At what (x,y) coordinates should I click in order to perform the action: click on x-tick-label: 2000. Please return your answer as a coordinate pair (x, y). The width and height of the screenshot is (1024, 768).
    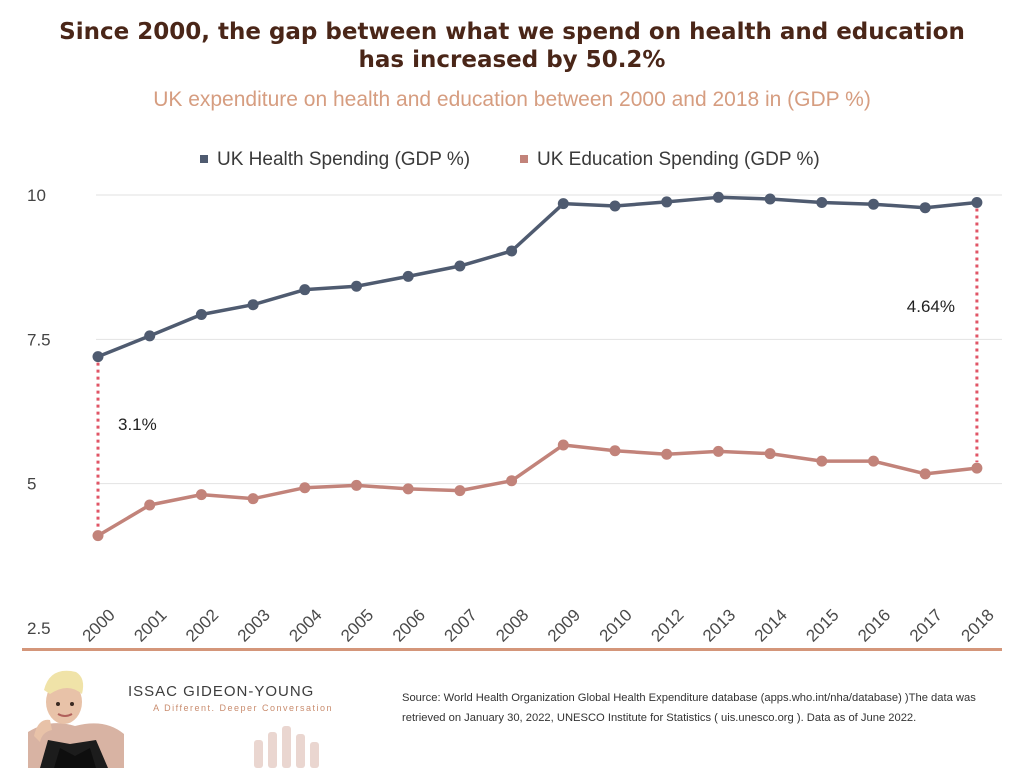
    Looking at the image, I should click on (99, 625).